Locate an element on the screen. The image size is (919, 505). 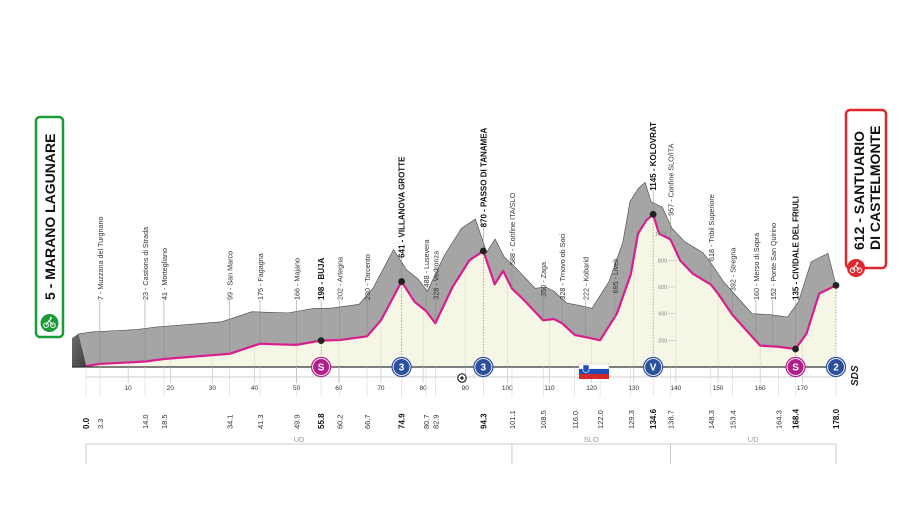
km-tick-label: 140 is located at coordinates (675, 388).